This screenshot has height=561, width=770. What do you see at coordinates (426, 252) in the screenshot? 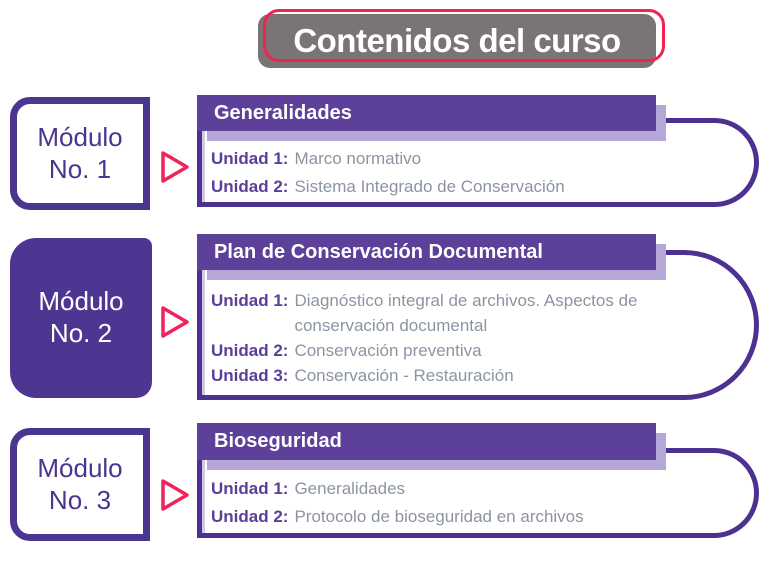
I see `section-header: Plan de Conservación Documental` at bounding box center [426, 252].